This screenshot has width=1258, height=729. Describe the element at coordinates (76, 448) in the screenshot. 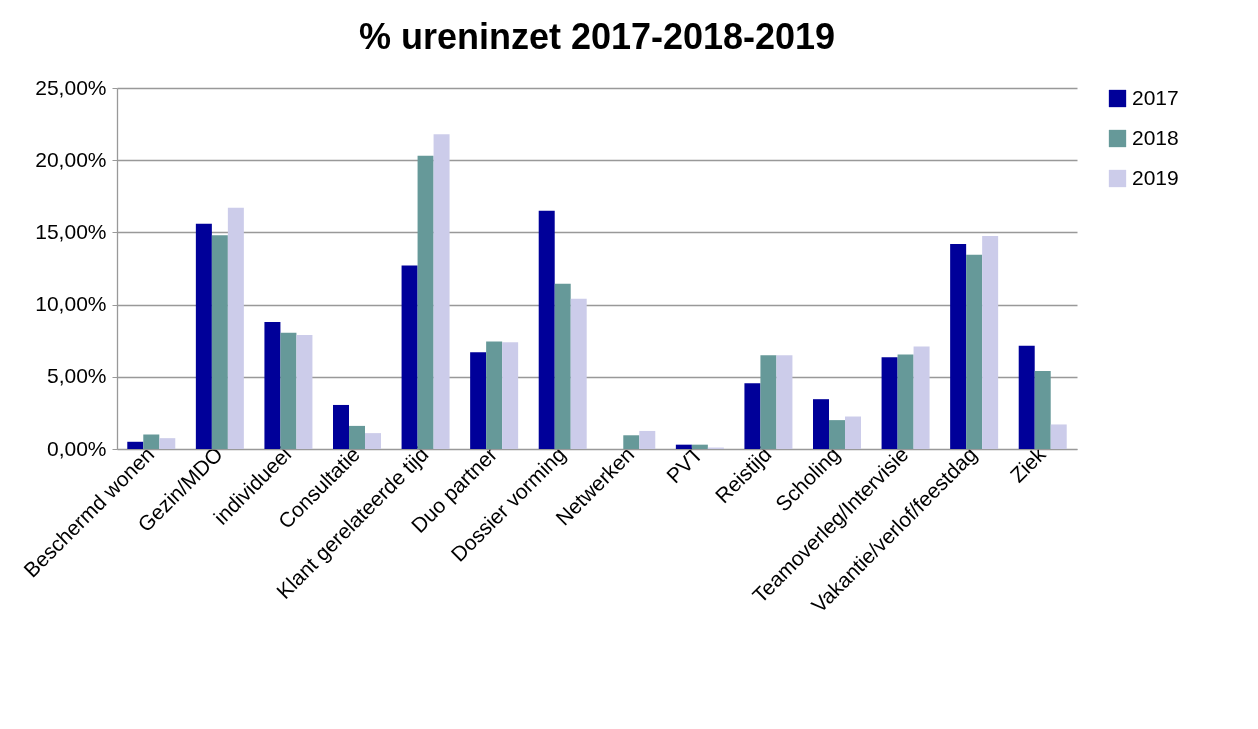

I see `y-tick-label: 0,00%` at that location.